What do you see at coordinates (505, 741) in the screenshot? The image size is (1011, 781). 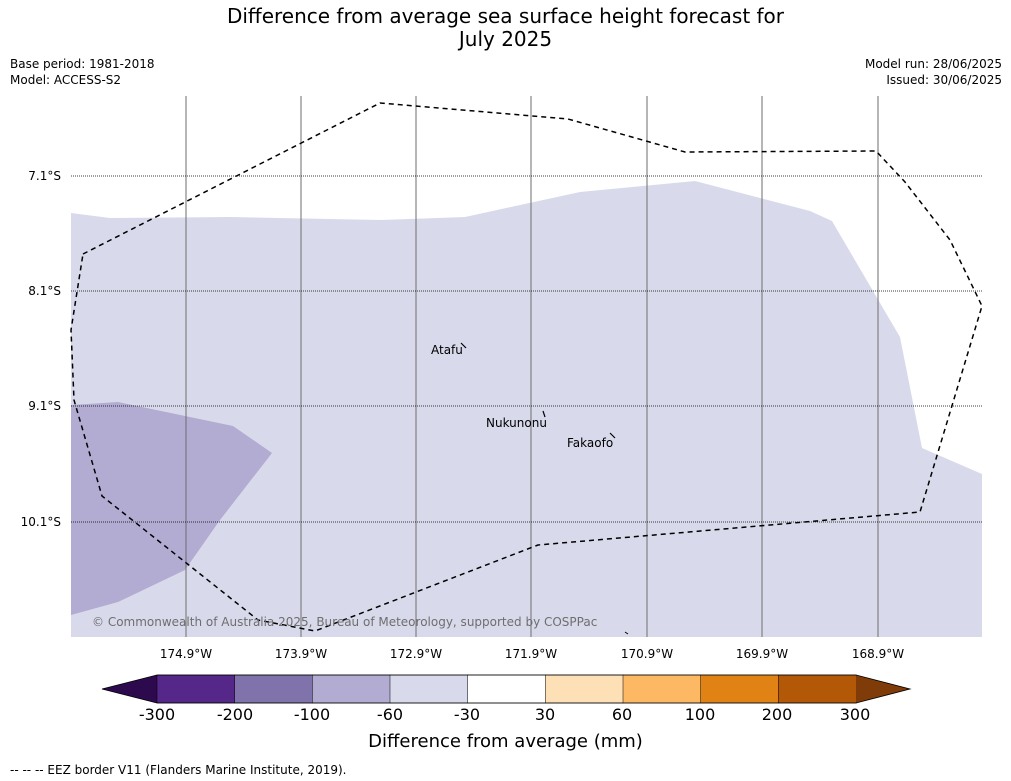 I see `colorbar-title: Difference from average (mm)` at bounding box center [505, 741].